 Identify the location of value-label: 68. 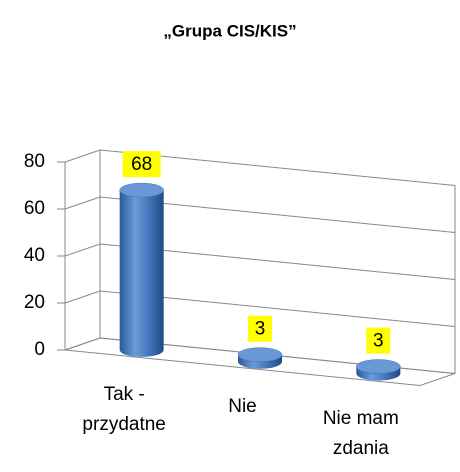
(141, 164).